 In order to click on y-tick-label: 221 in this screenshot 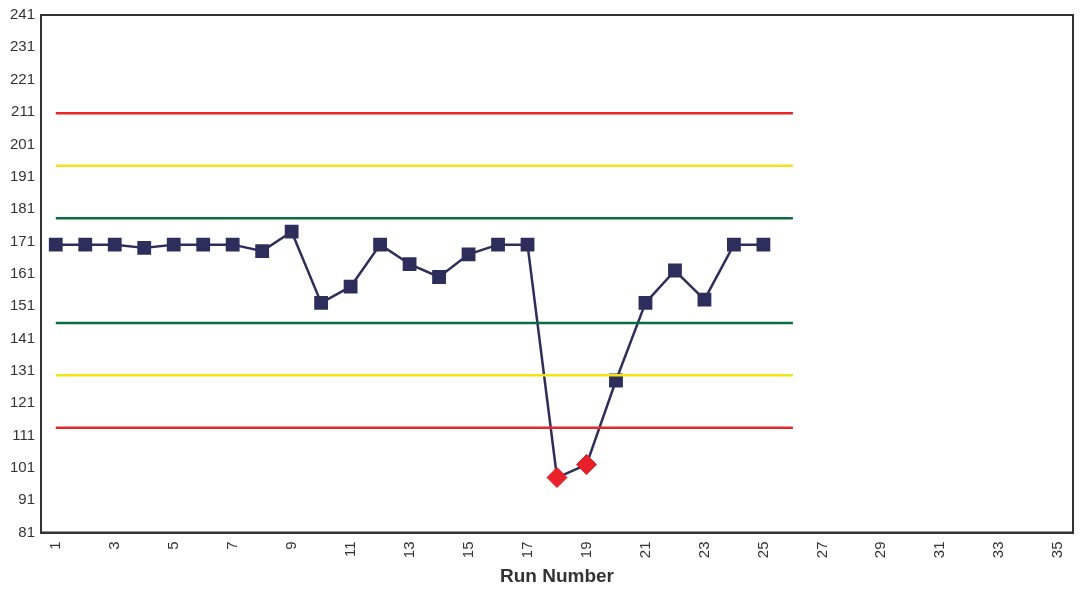, I will do `click(23, 78)`.